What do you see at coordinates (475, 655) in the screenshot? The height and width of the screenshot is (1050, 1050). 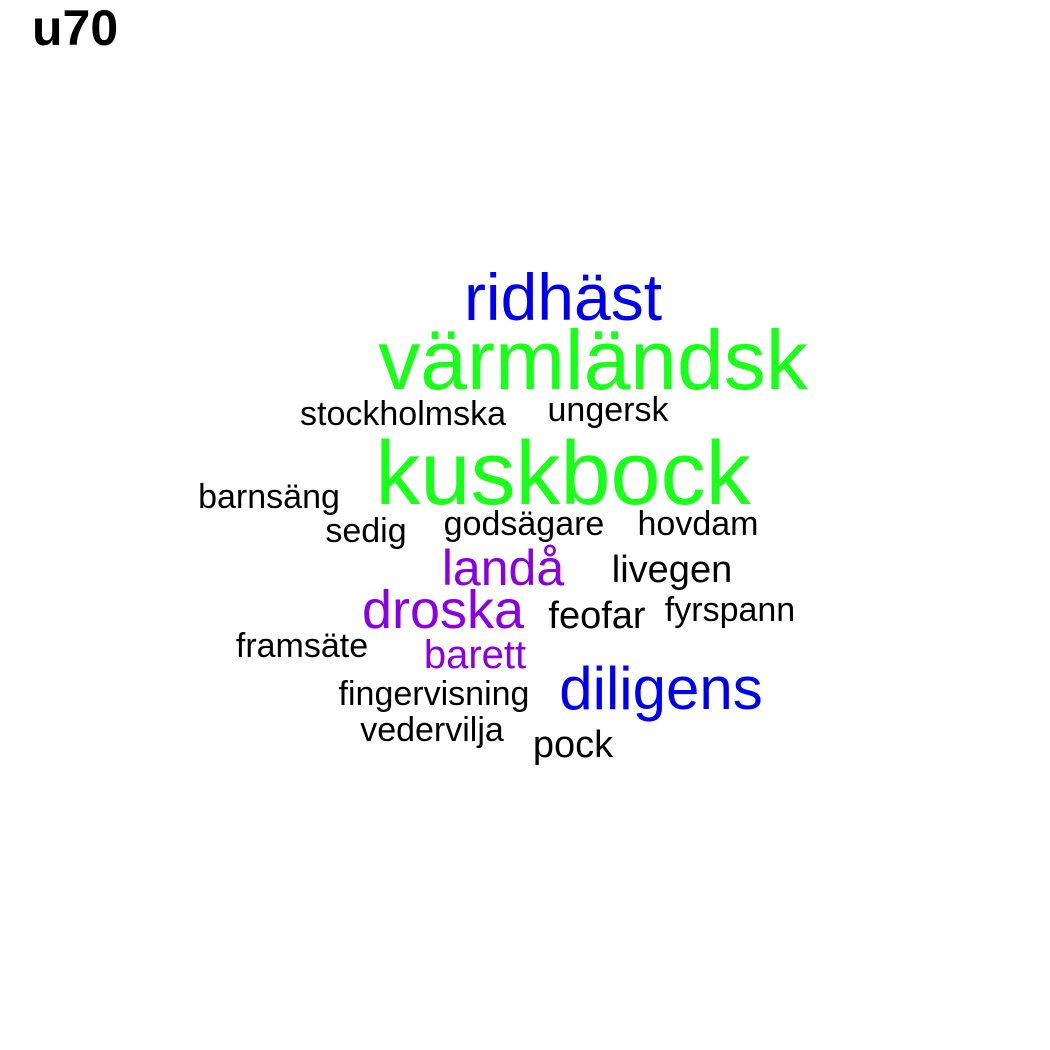 I see `word-barett: barett` at bounding box center [475, 655].